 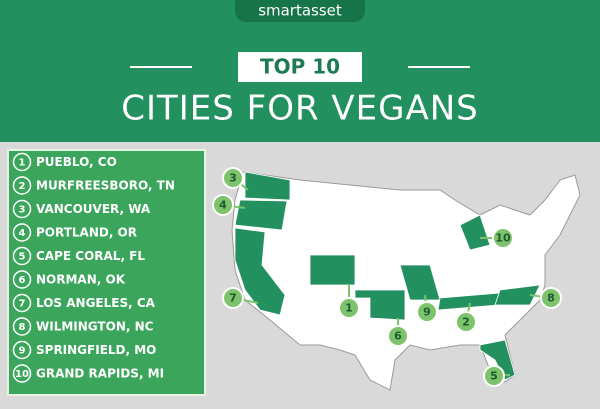 What do you see at coordinates (96, 303) in the screenshot?
I see `city: LOS ANGELES, CA` at bounding box center [96, 303].